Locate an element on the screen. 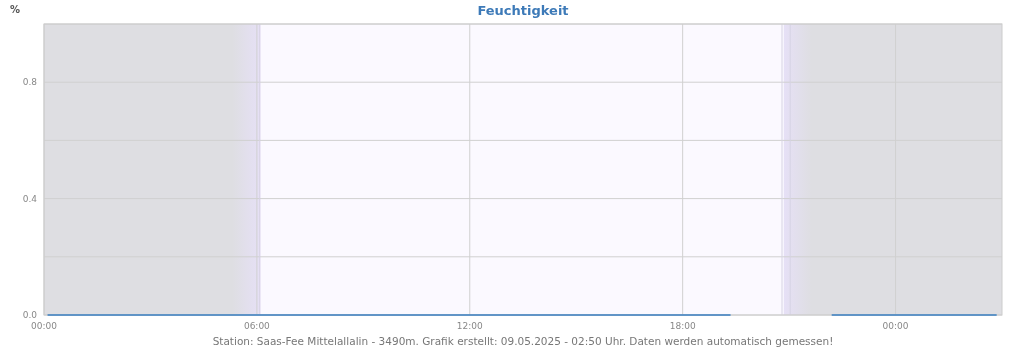 The image size is (1024, 350). y-axis-title: % is located at coordinates (15, 9).